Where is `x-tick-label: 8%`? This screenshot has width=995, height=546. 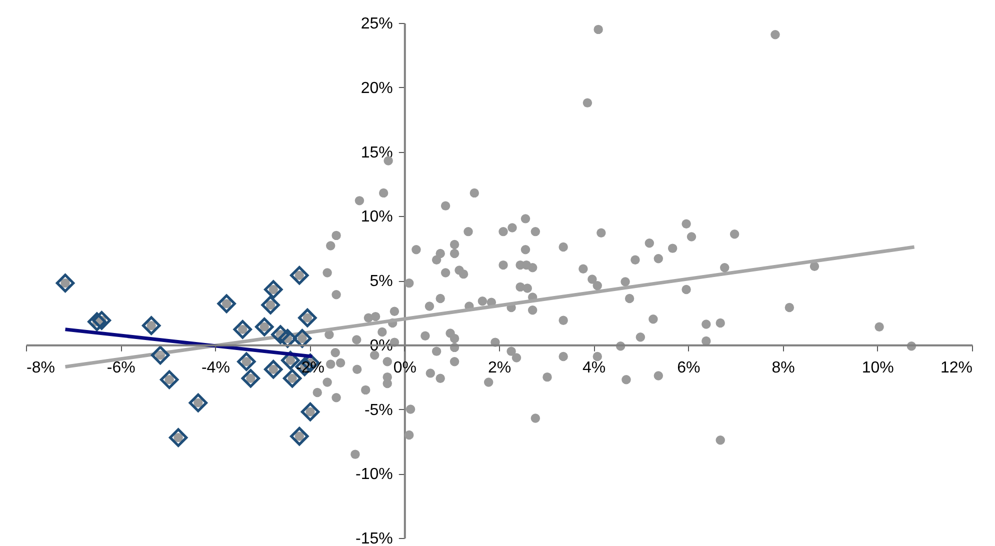
x-tick-label: 8% is located at coordinates (783, 367).